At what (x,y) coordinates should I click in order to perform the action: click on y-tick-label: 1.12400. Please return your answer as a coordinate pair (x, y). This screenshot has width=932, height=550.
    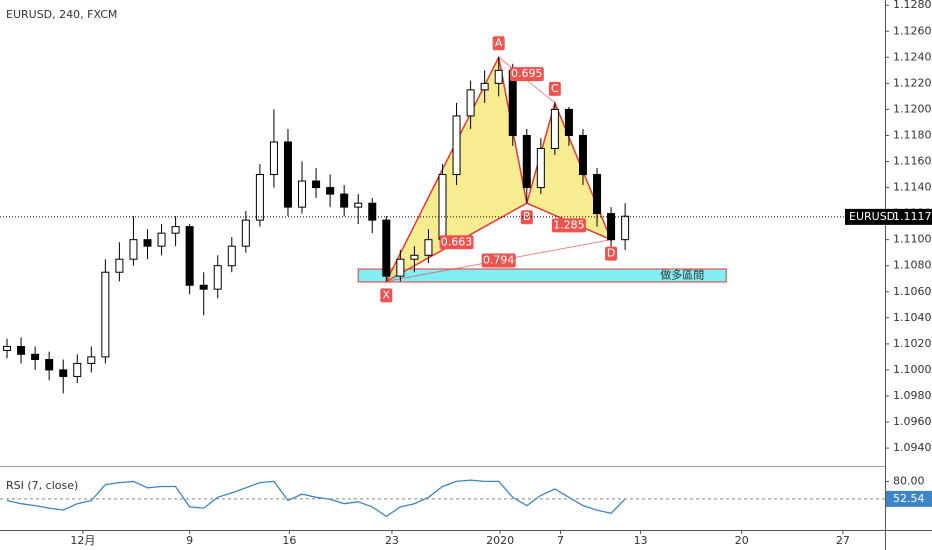
    Looking at the image, I should click on (912, 56).